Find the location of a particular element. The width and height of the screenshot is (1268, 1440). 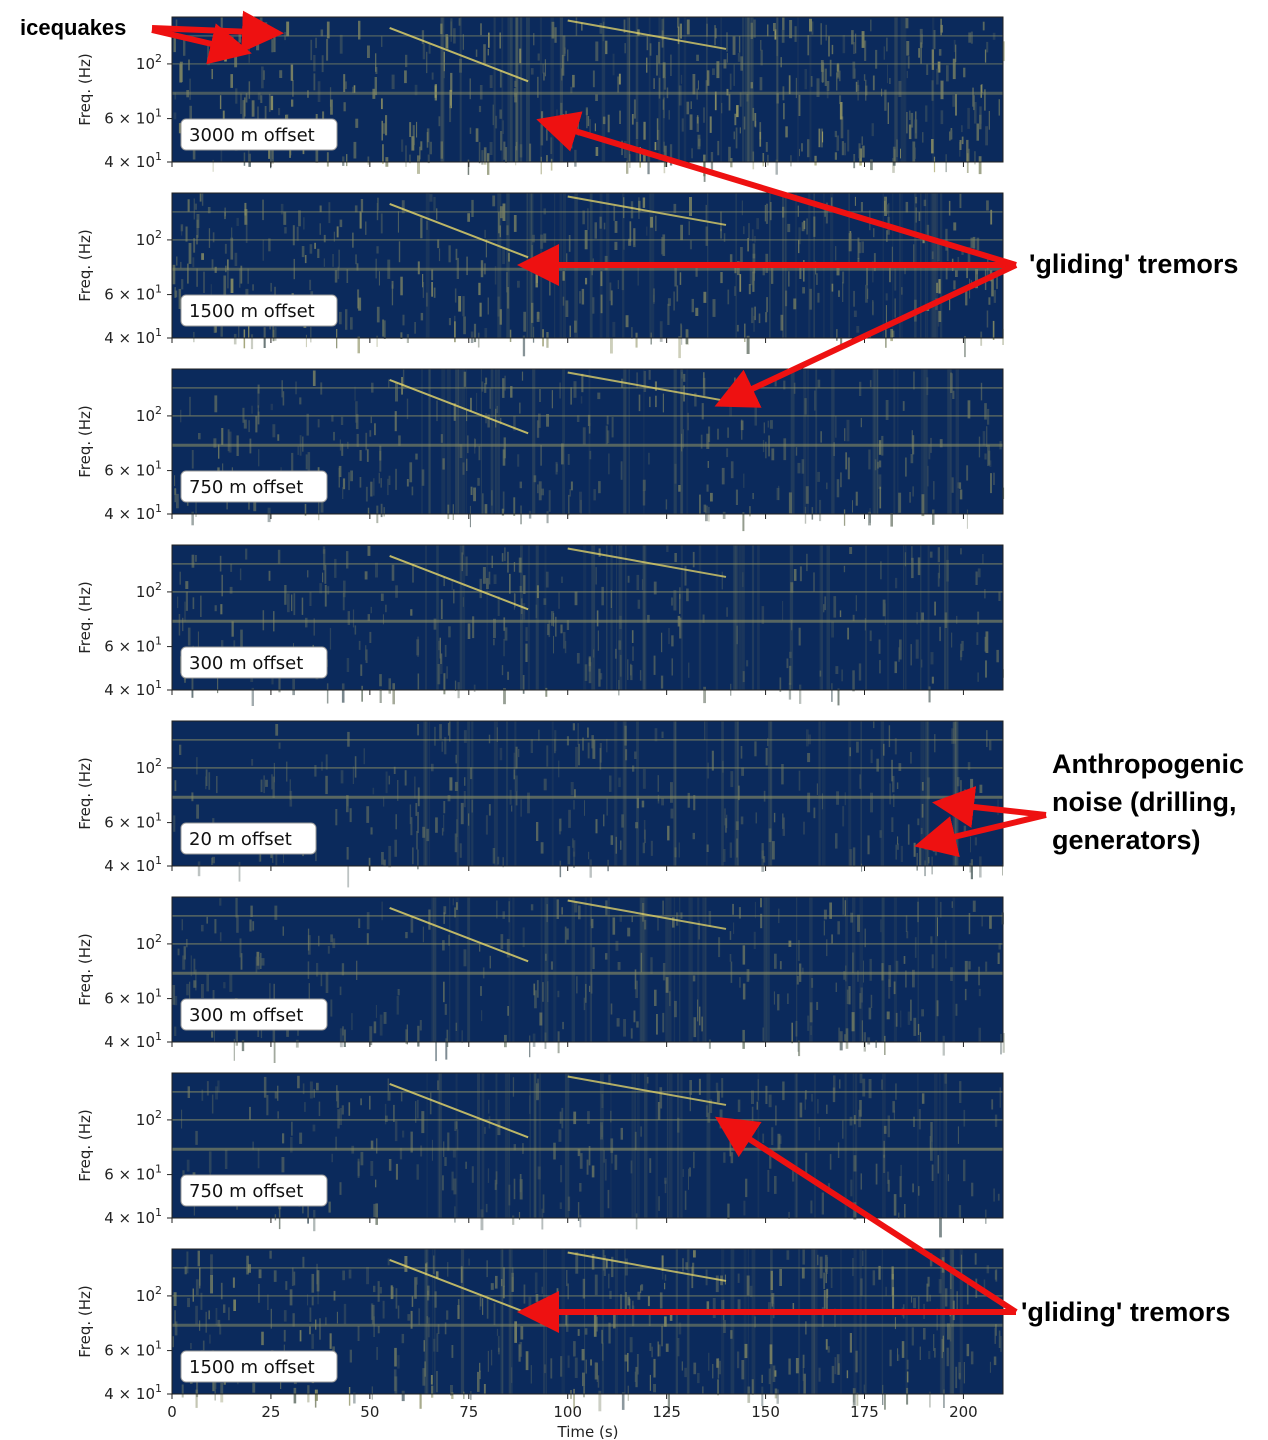

panel-offset-text: 1500 m offset is located at coordinates (252, 311).